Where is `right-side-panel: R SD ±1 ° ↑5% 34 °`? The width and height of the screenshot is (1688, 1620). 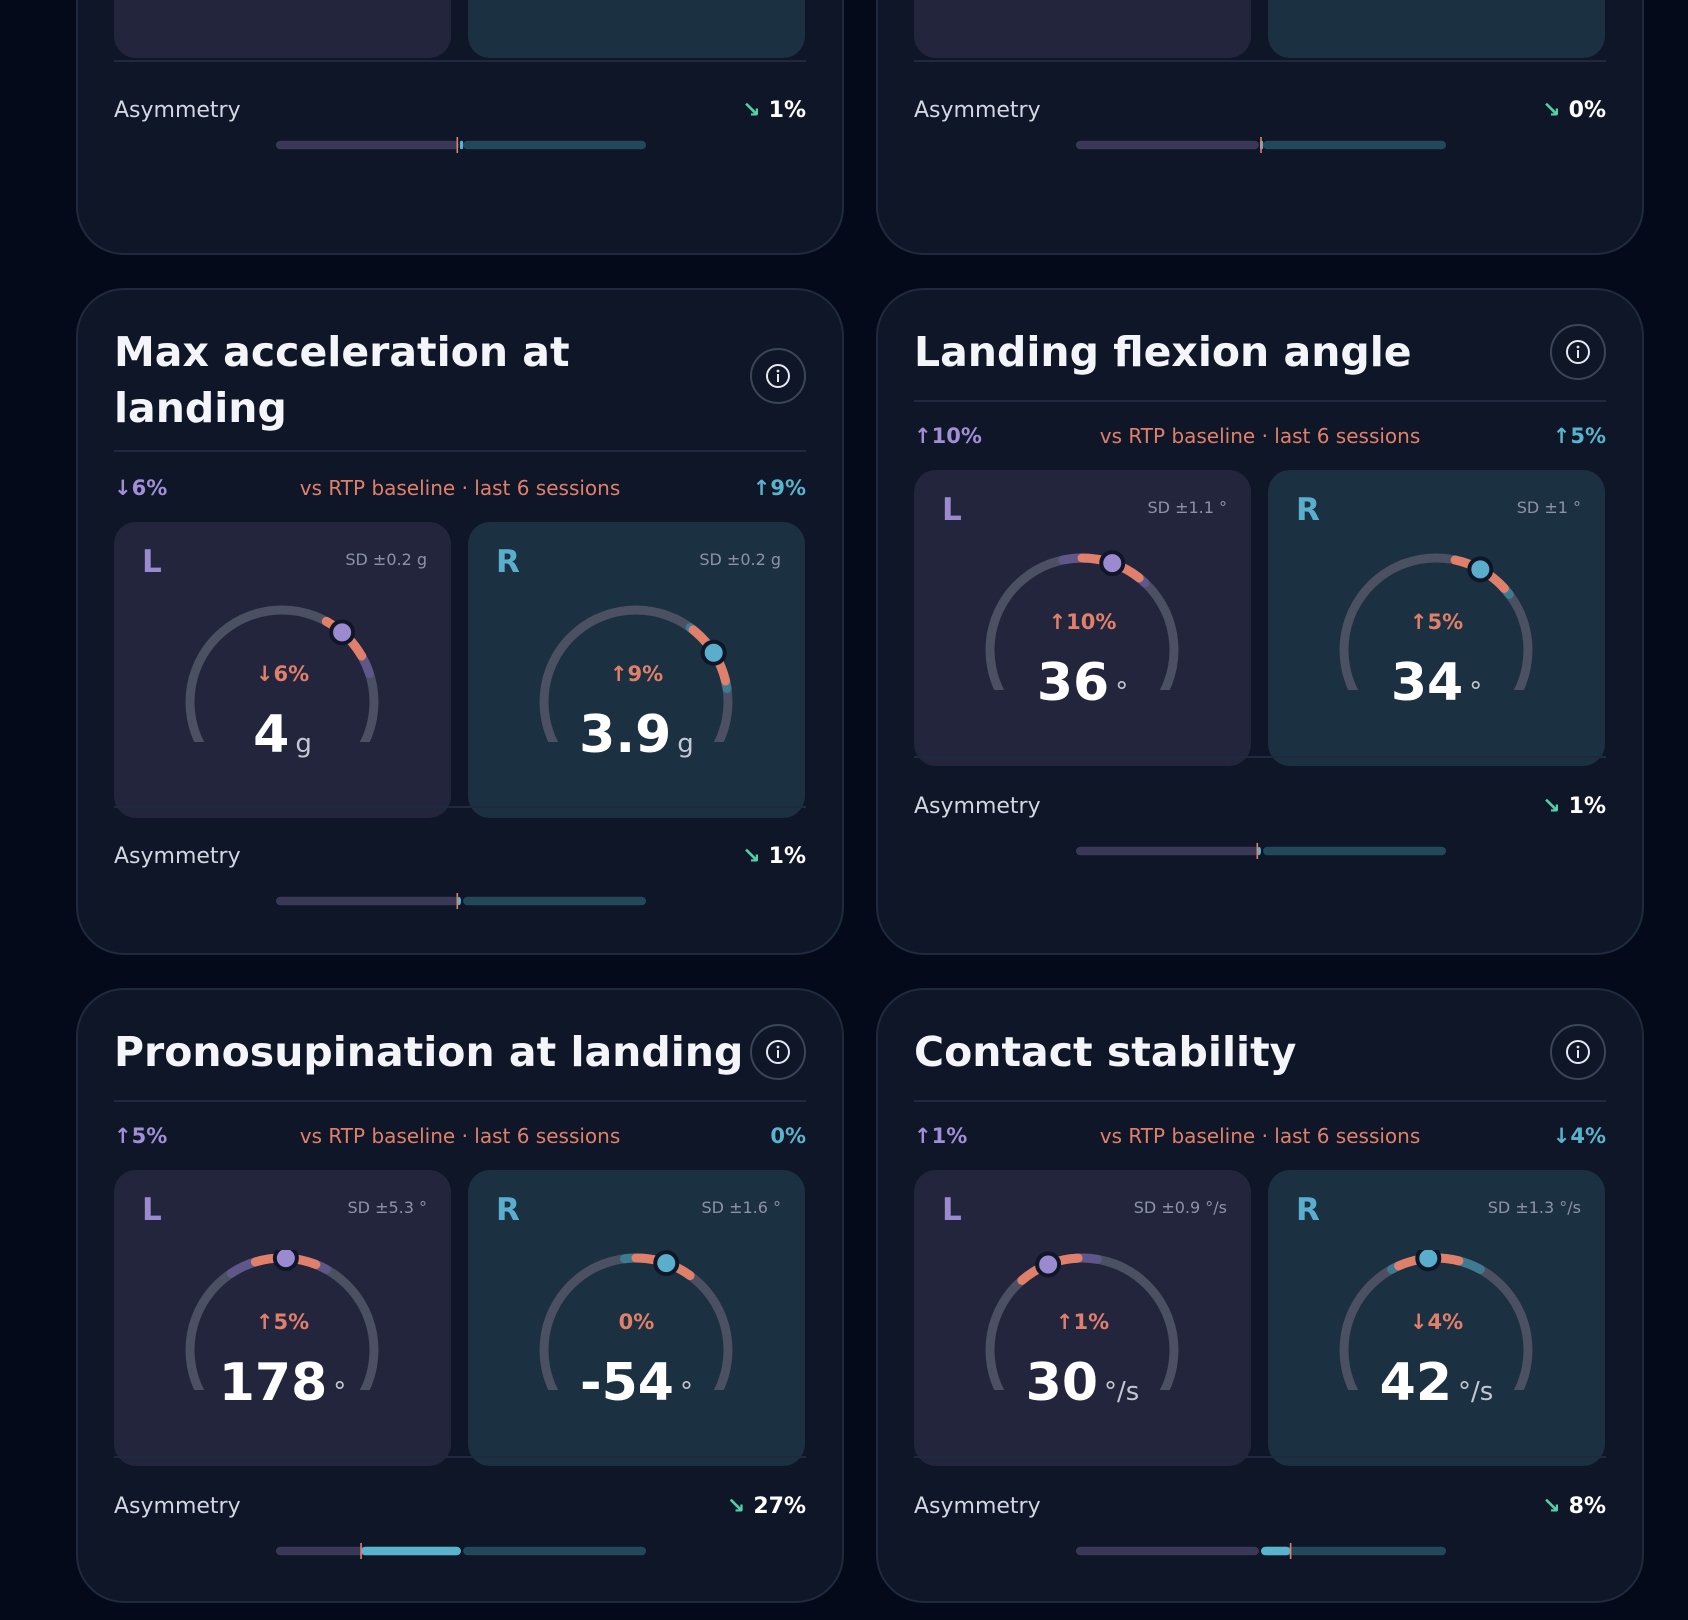
right-side-panel: R SD ±1 ° ↑5% 34 ° is located at coordinates (1436, 618).